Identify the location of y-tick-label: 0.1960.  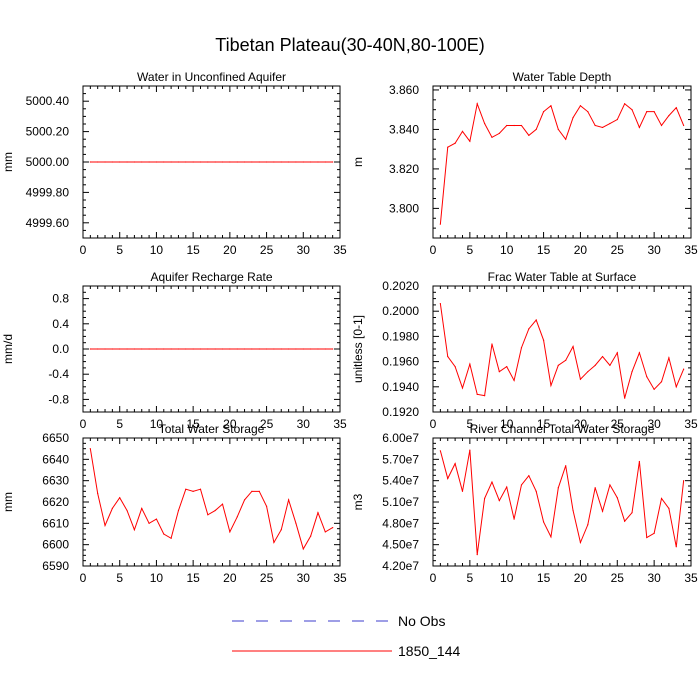
(400, 362).